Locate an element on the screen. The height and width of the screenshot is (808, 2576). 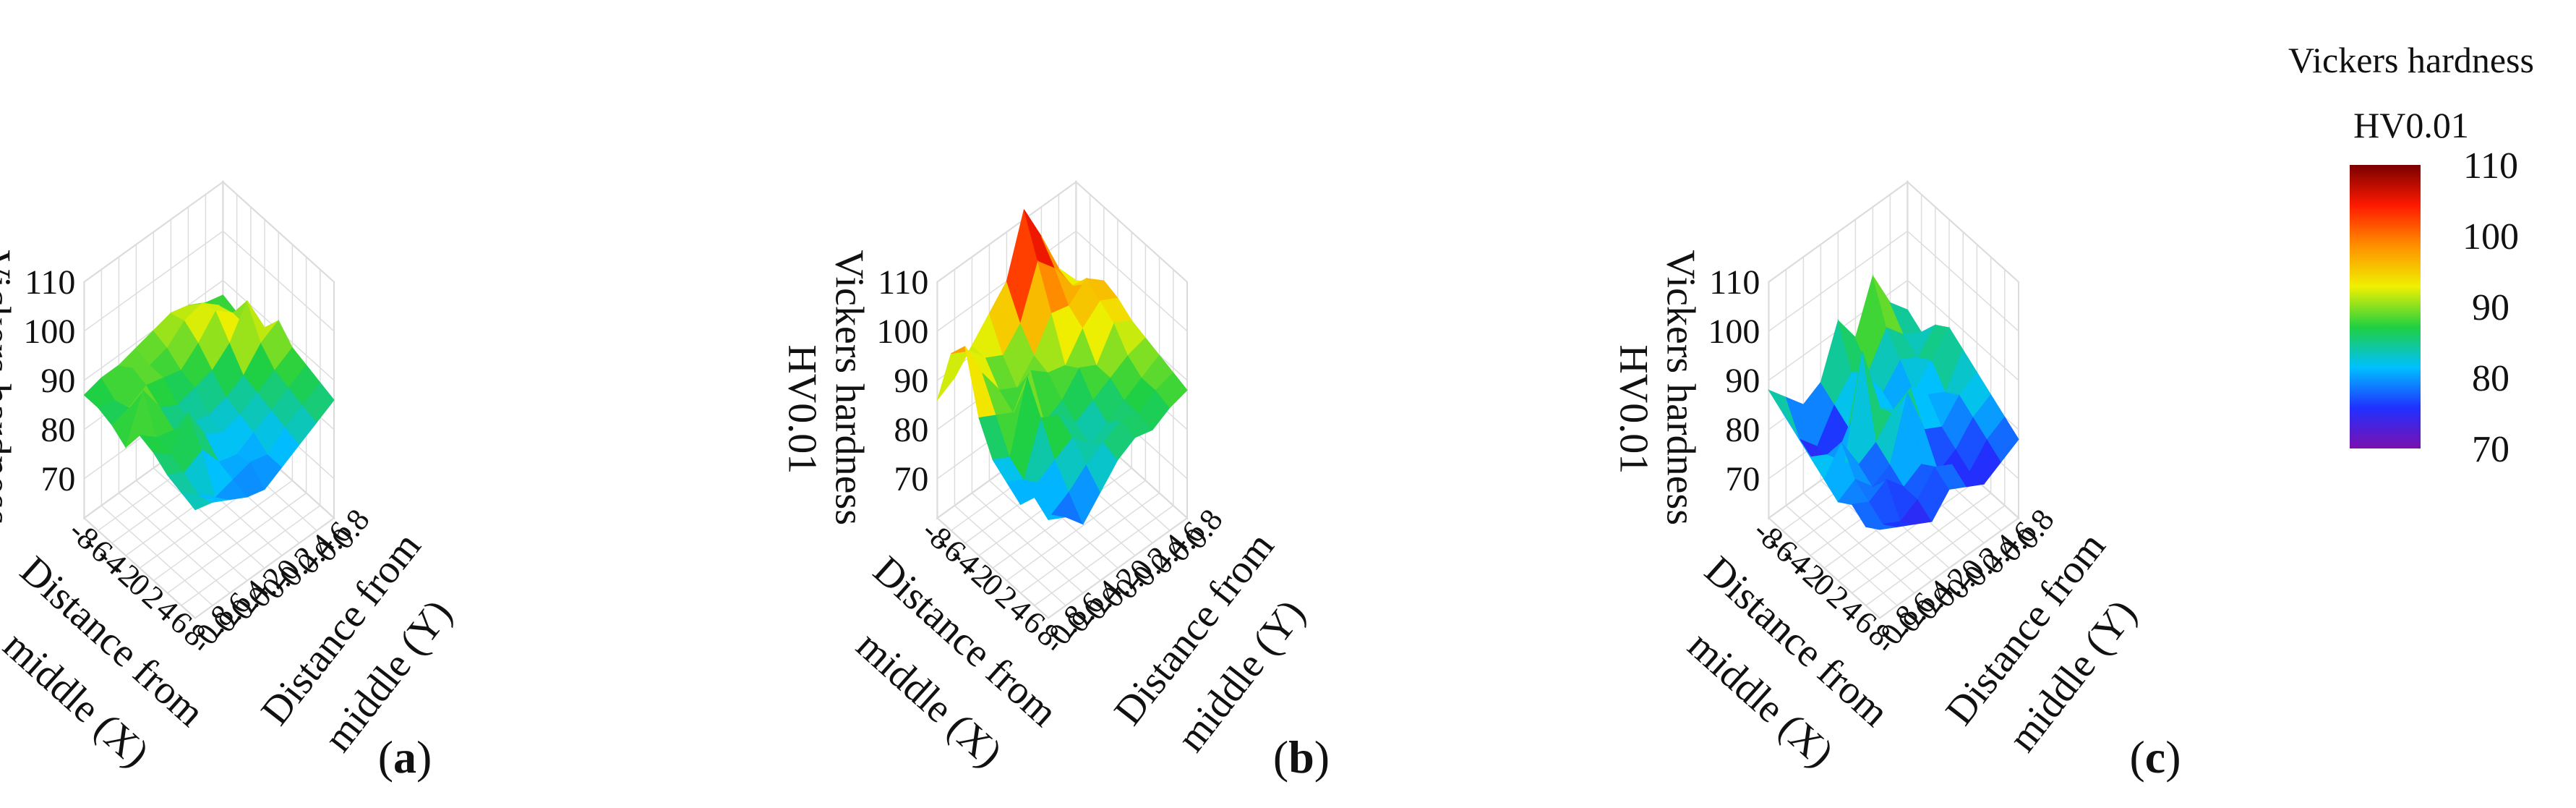
colorbar-ticks: 110 100 90 80 70 is located at coordinates (2490, 307).